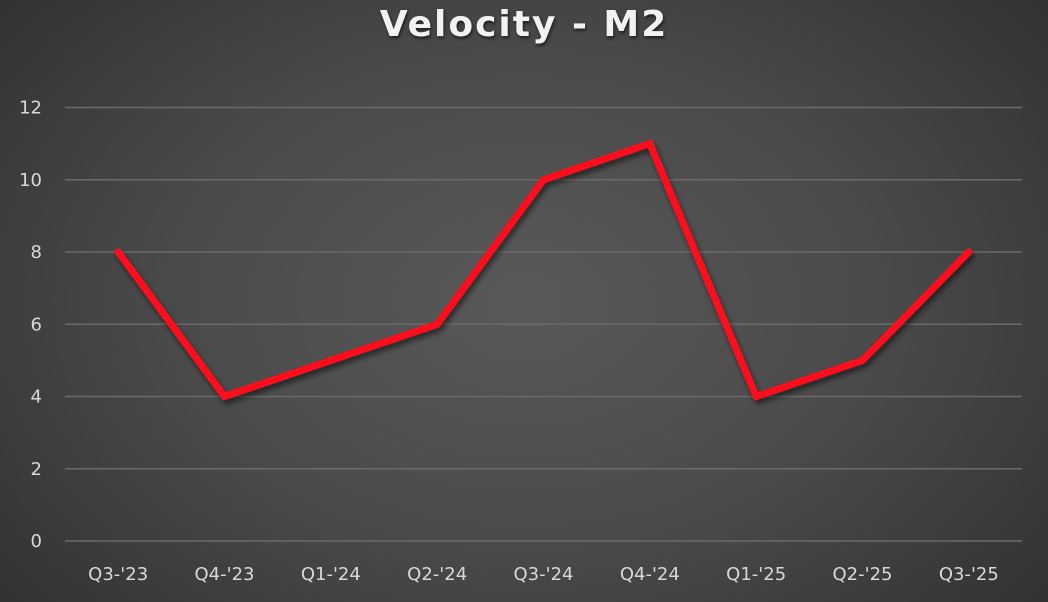  Describe the element at coordinates (30, 180) in the screenshot. I see `y-tick-label: 10` at that location.